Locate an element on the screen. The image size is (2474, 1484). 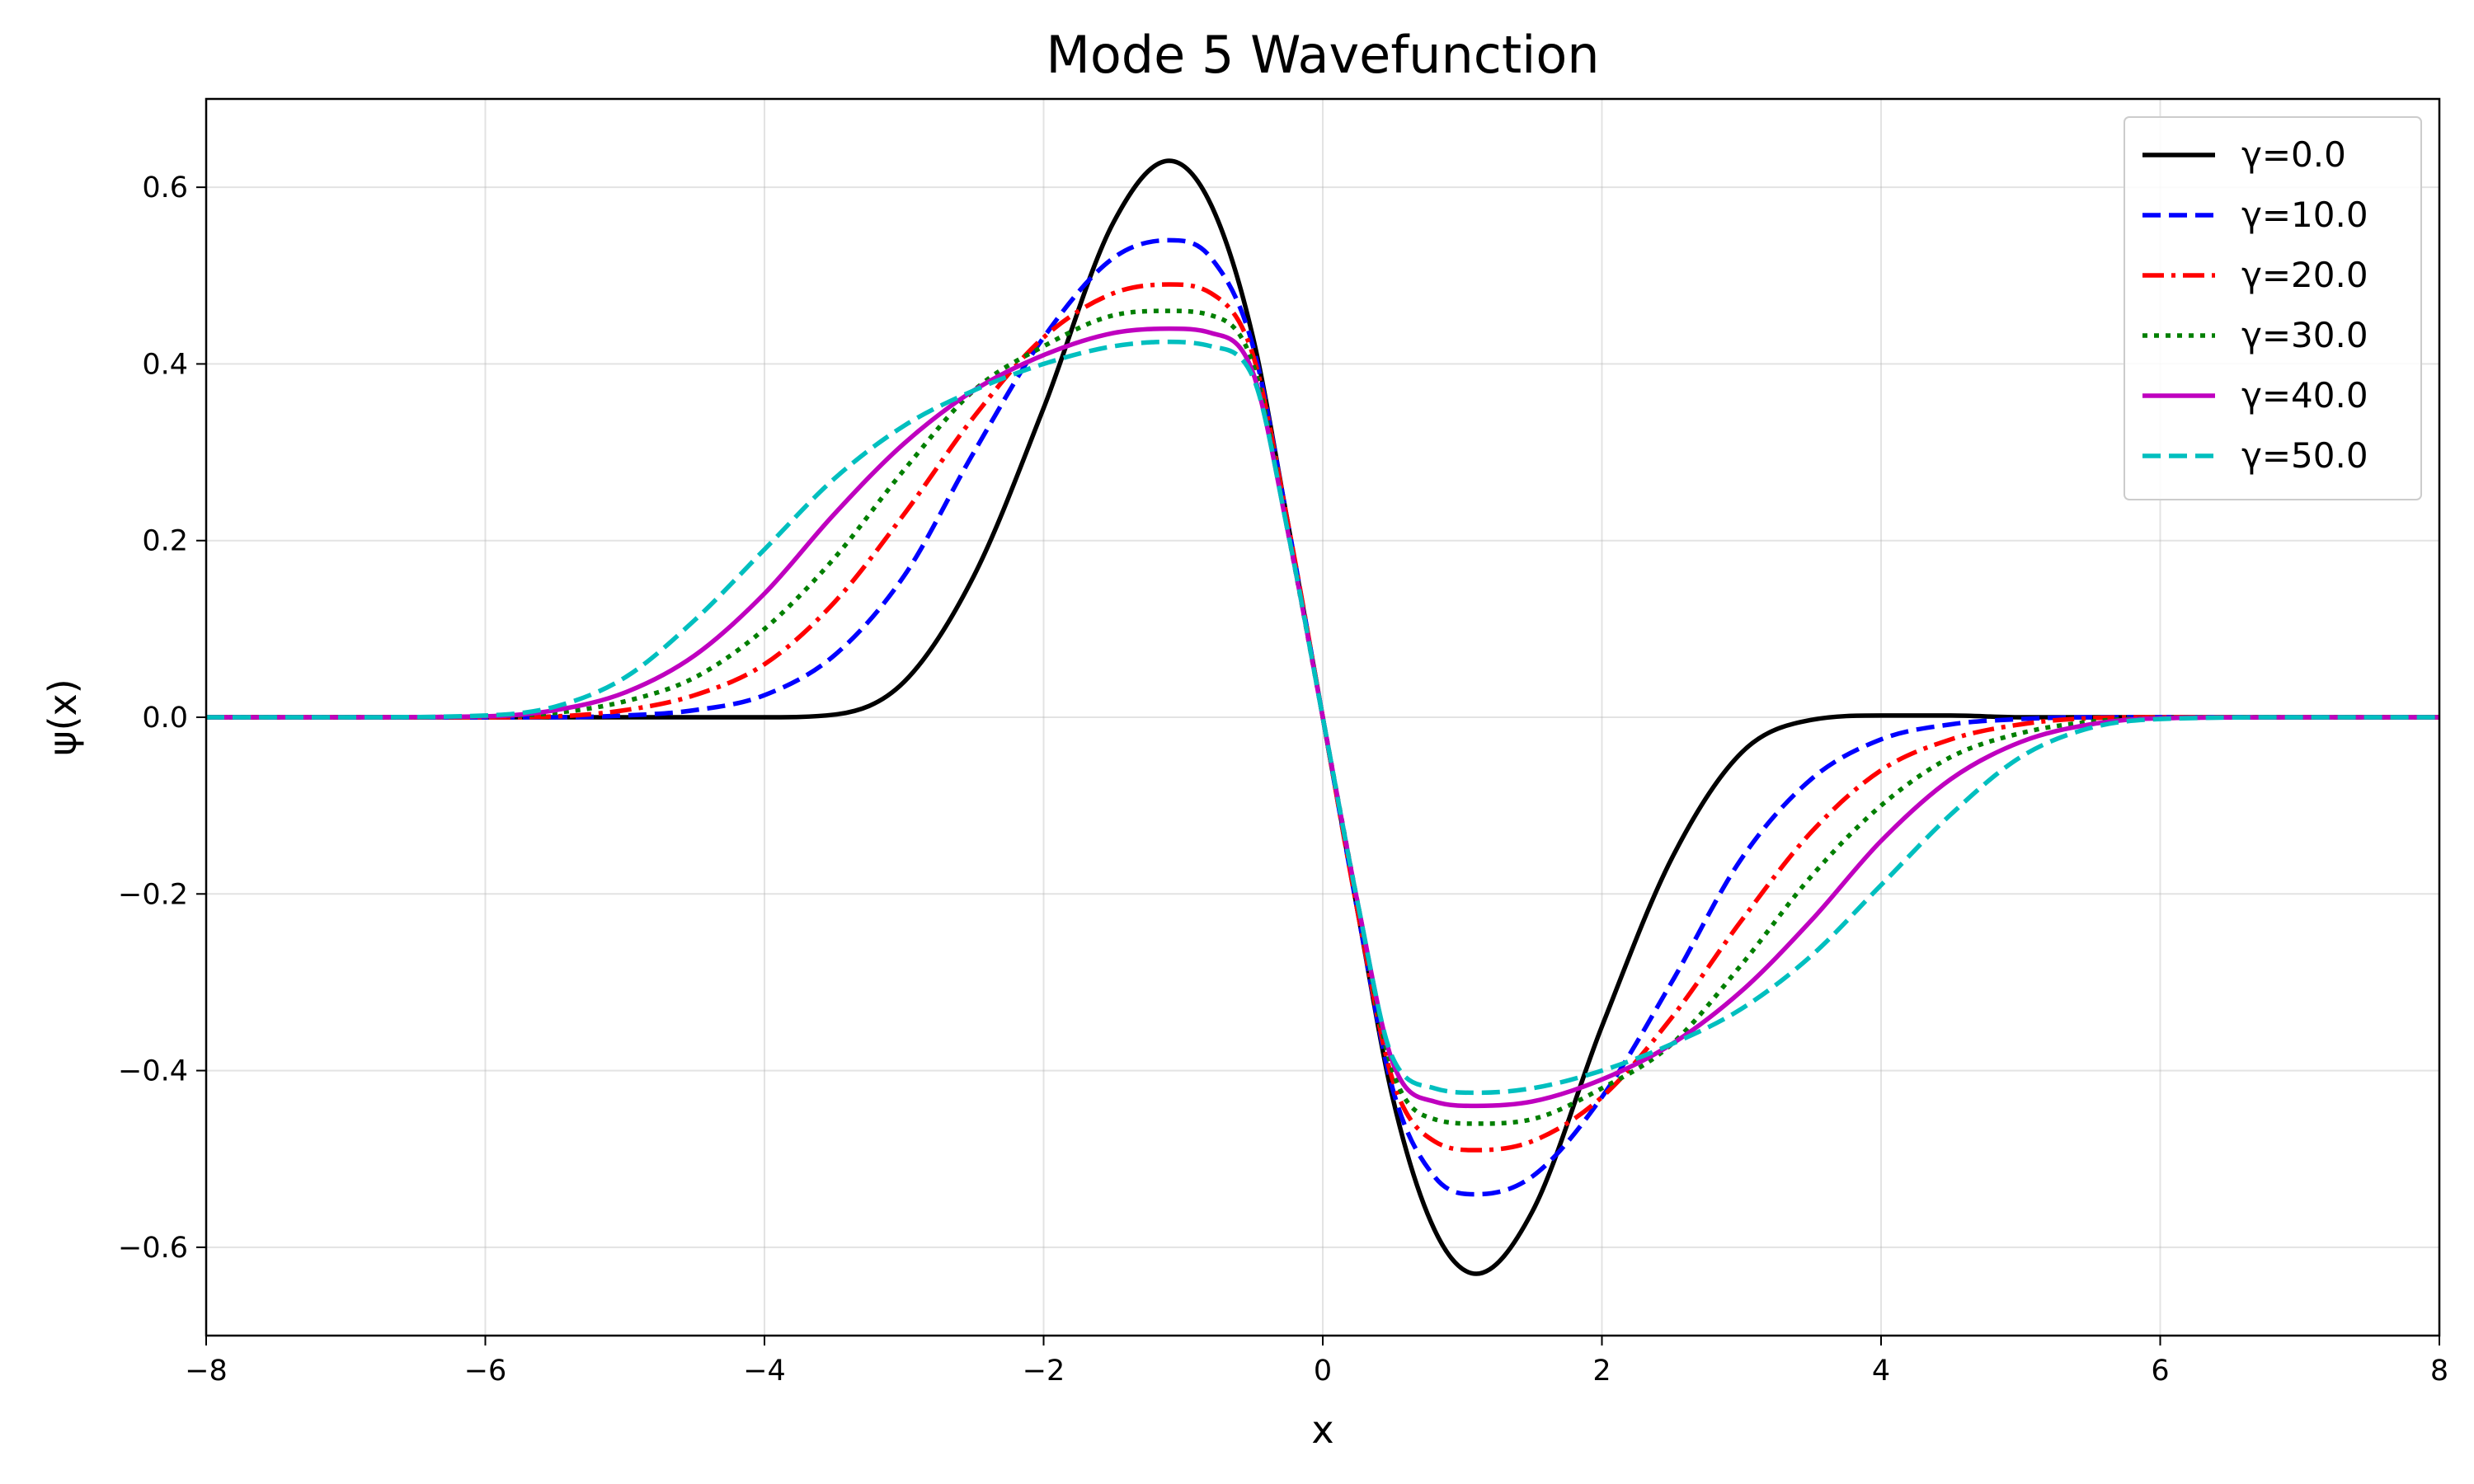
x-axis-title: x is located at coordinates (1322, 1429).